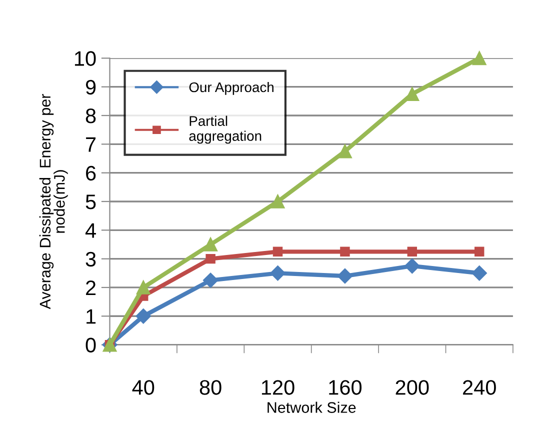 This screenshot has height=431, width=560. I want to click on legend-label: Our Approach, so click(231, 88).